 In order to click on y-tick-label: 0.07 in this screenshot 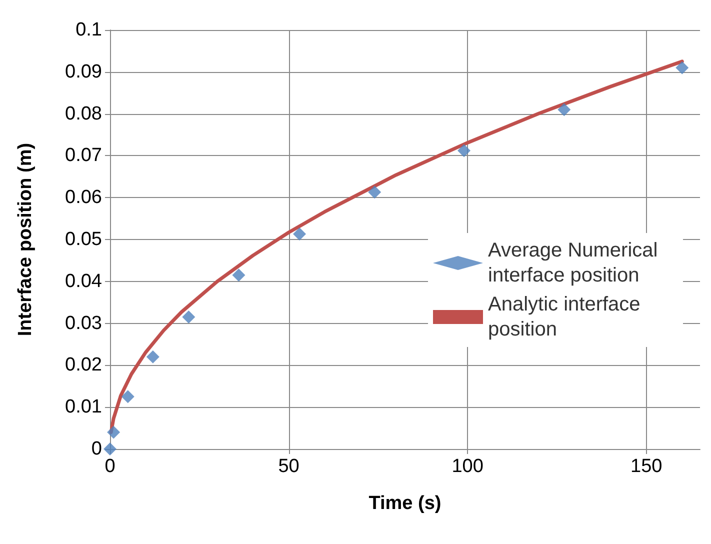, I will do `click(83, 155)`.